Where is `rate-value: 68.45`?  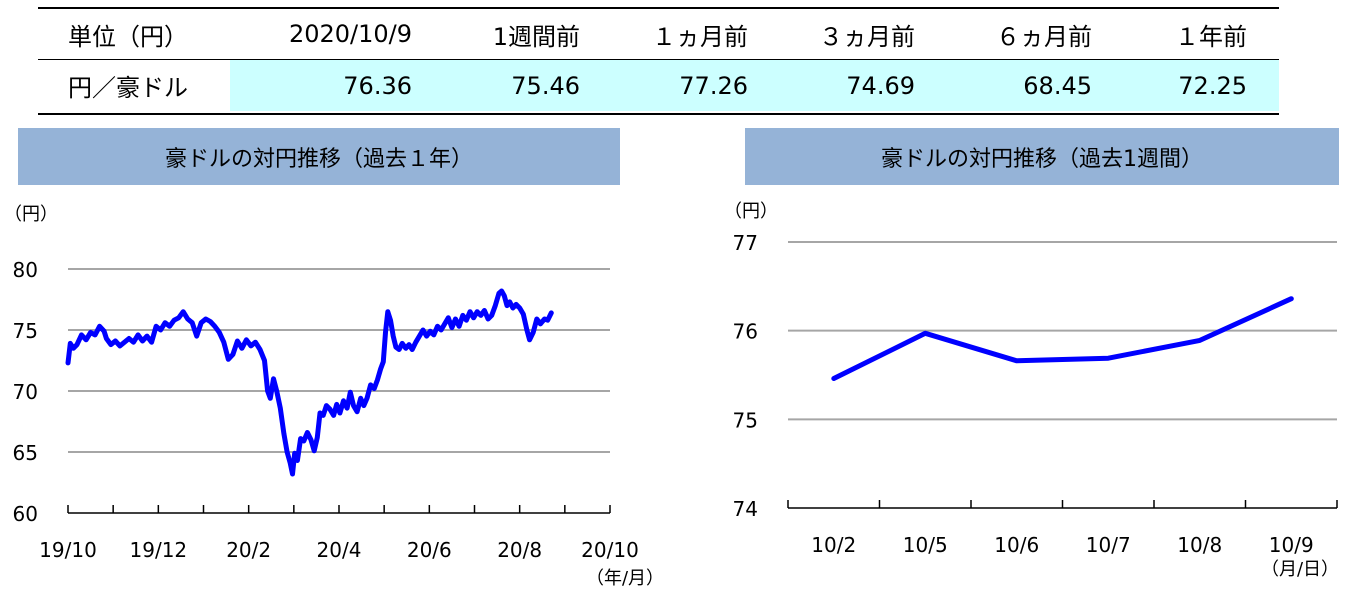 rate-value: 68.45 is located at coordinates (1057, 85).